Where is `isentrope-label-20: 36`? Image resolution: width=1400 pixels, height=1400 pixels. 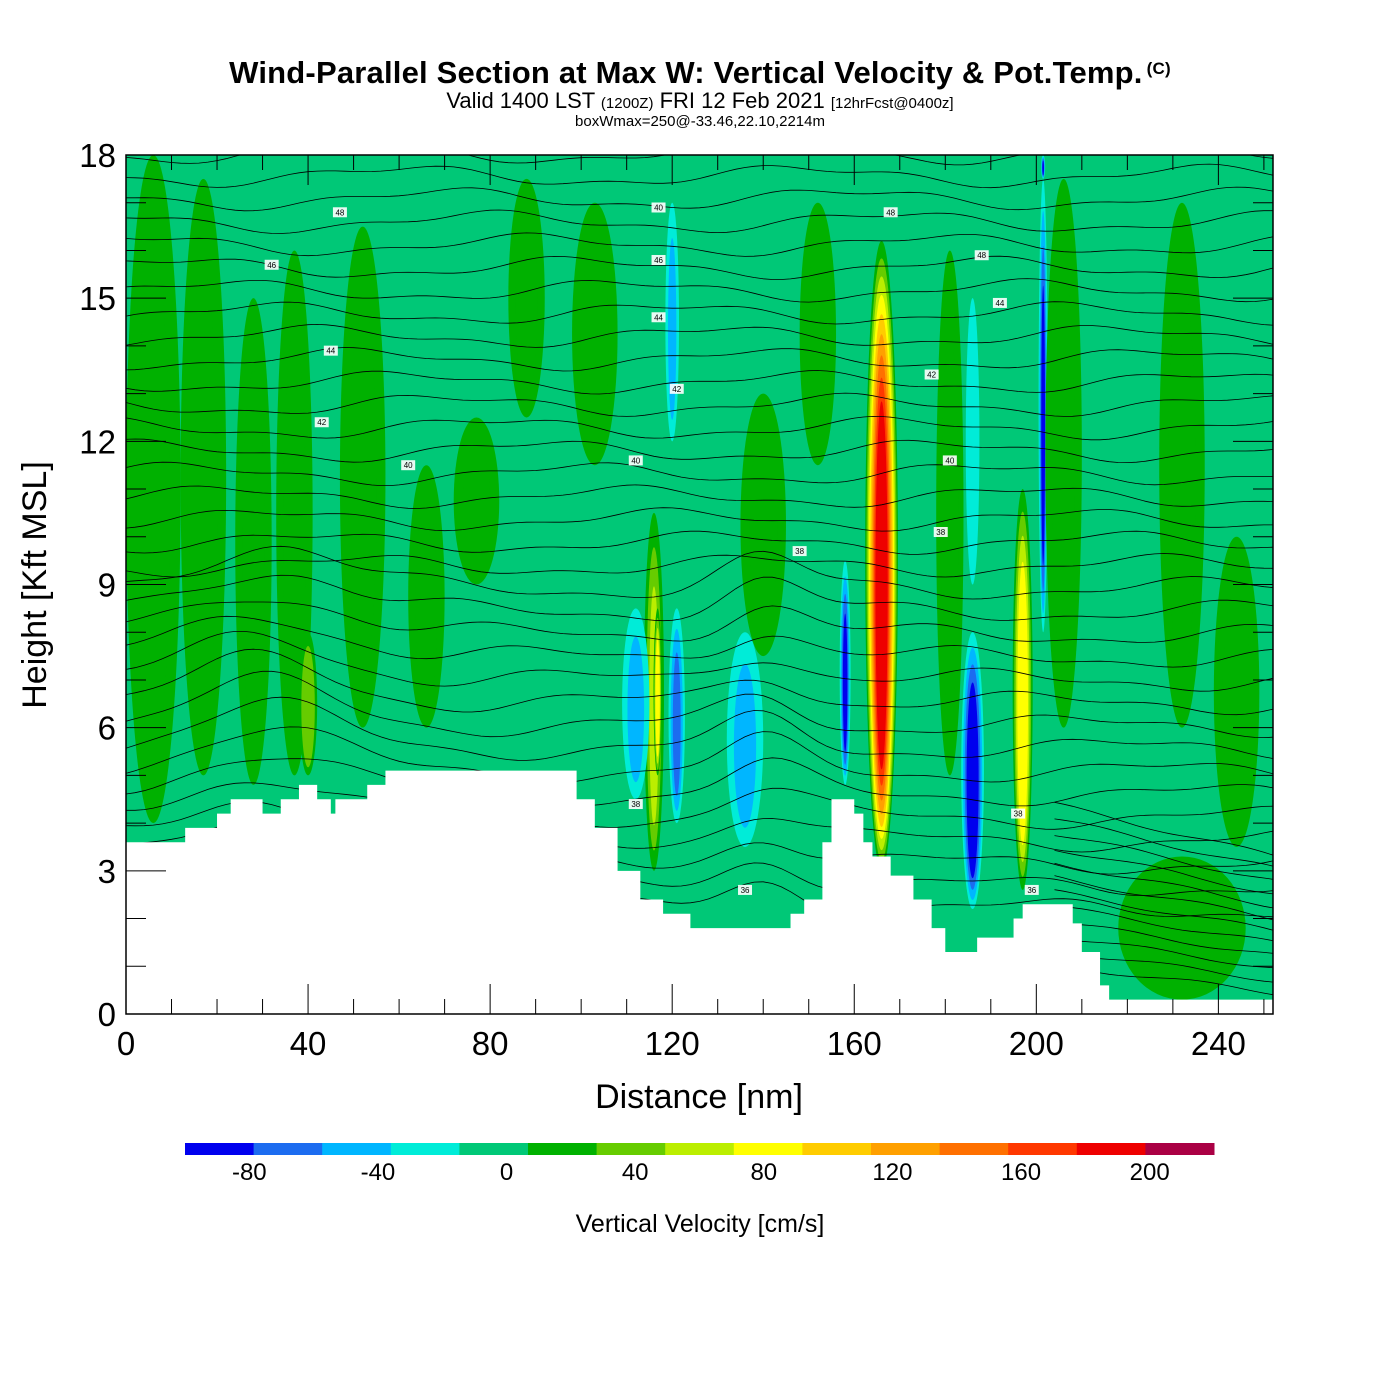
isentrope-label-20: 36 is located at coordinates (1031, 889).